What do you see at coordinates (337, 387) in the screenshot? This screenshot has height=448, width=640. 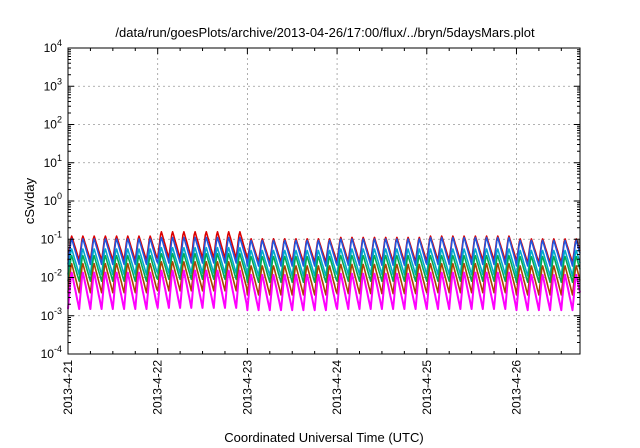 I see `x-tick-label: 2013-4-24` at bounding box center [337, 387].